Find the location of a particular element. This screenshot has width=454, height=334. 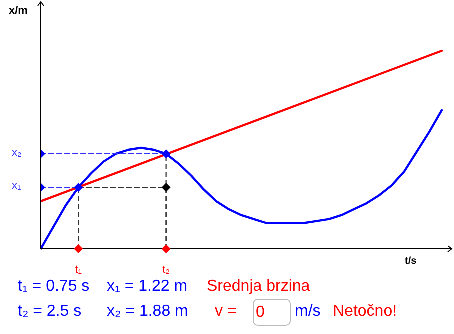

text: t₂ = 2.5 s is located at coordinates (50, 312).